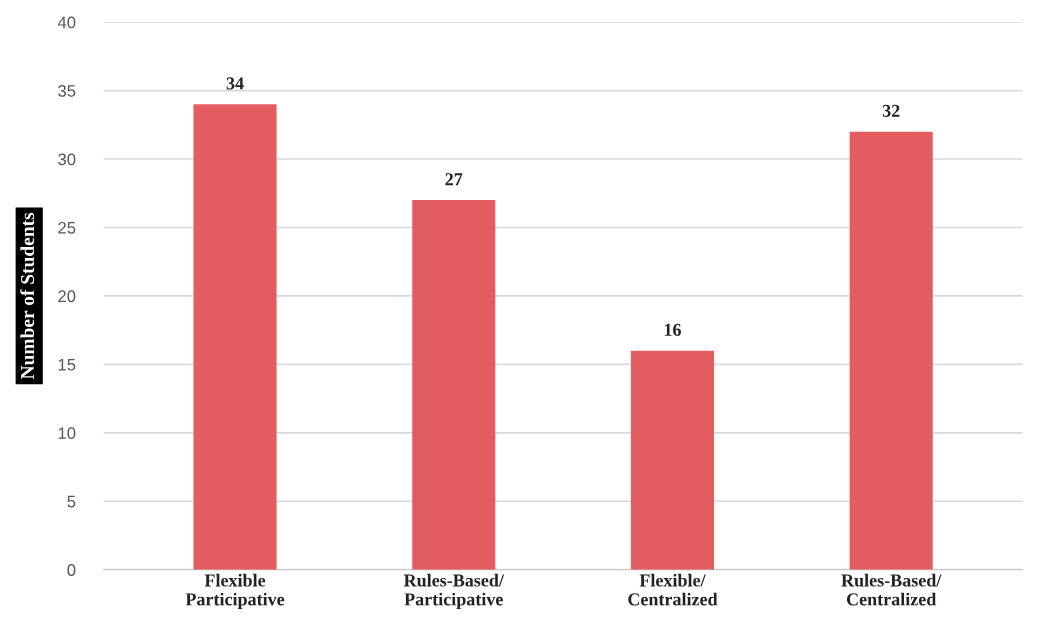 The image size is (1038, 633). What do you see at coordinates (673, 589) in the screenshot?
I see `x-tick-label: Flexible/ Centralized` at bounding box center [673, 589].